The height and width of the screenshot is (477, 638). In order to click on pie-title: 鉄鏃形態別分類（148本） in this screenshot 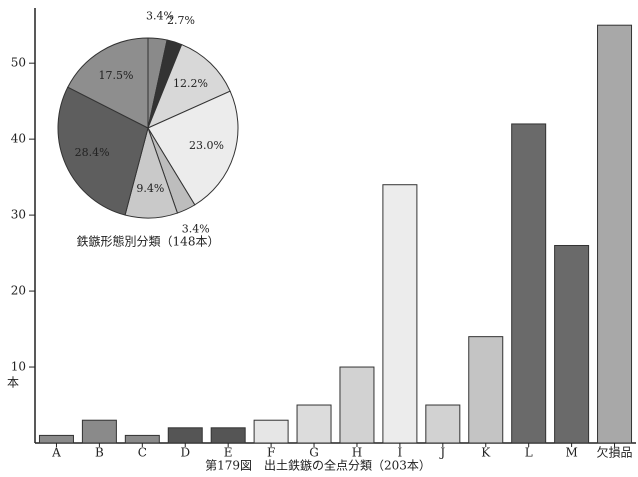, I will do `click(148, 241)`.